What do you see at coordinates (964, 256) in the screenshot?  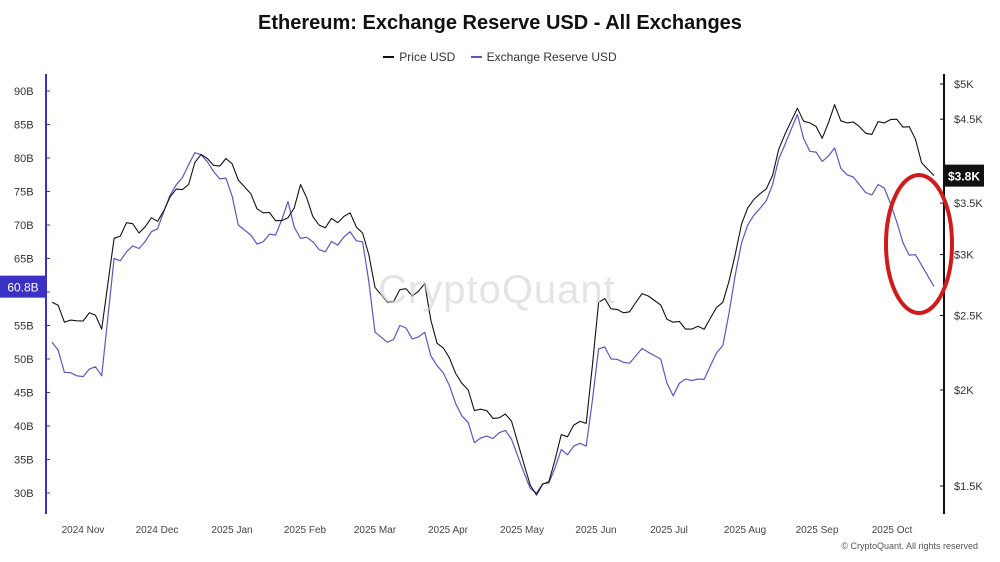 I see `y-right-tick-label: $3K` at bounding box center [964, 256].